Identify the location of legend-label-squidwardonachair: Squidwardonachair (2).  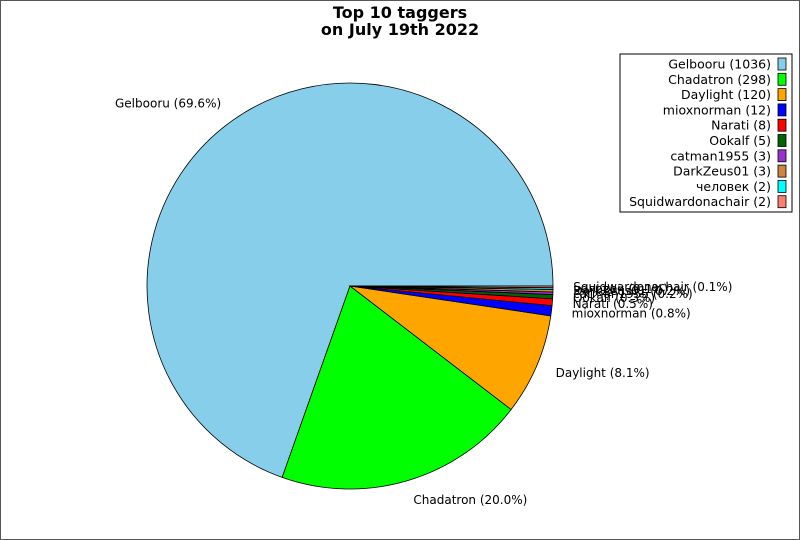
(700, 201).